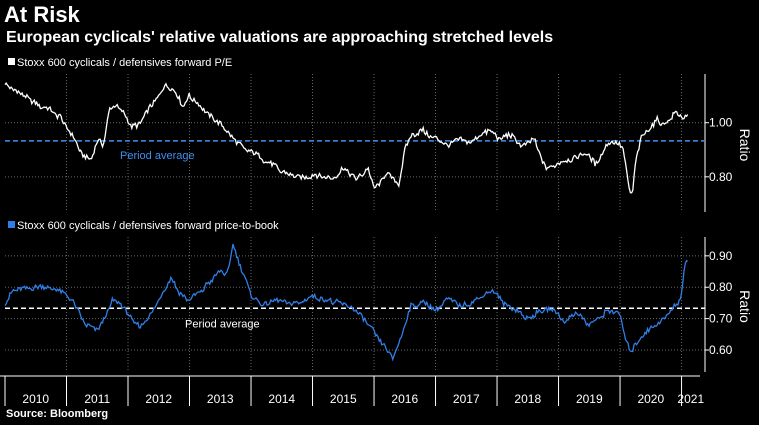  Describe the element at coordinates (721, 256) in the screenshot. I see `pb-ytick-0.90: 0.90` at that location.